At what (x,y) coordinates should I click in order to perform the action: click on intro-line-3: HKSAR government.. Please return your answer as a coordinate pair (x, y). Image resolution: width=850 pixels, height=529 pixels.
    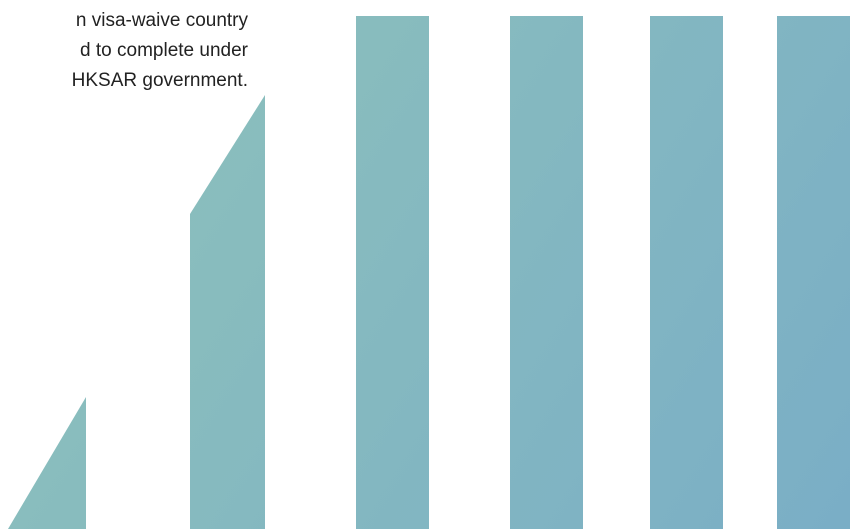
    Looking at the image, I should click on (159, 80).